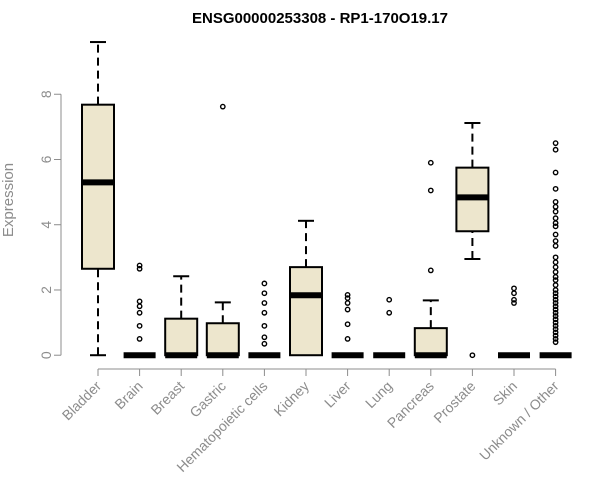  What do you see at coordinates (264, 319) in the screenshot?
I see `box-hematopoietic-cells` at bounding box center [264, 319].